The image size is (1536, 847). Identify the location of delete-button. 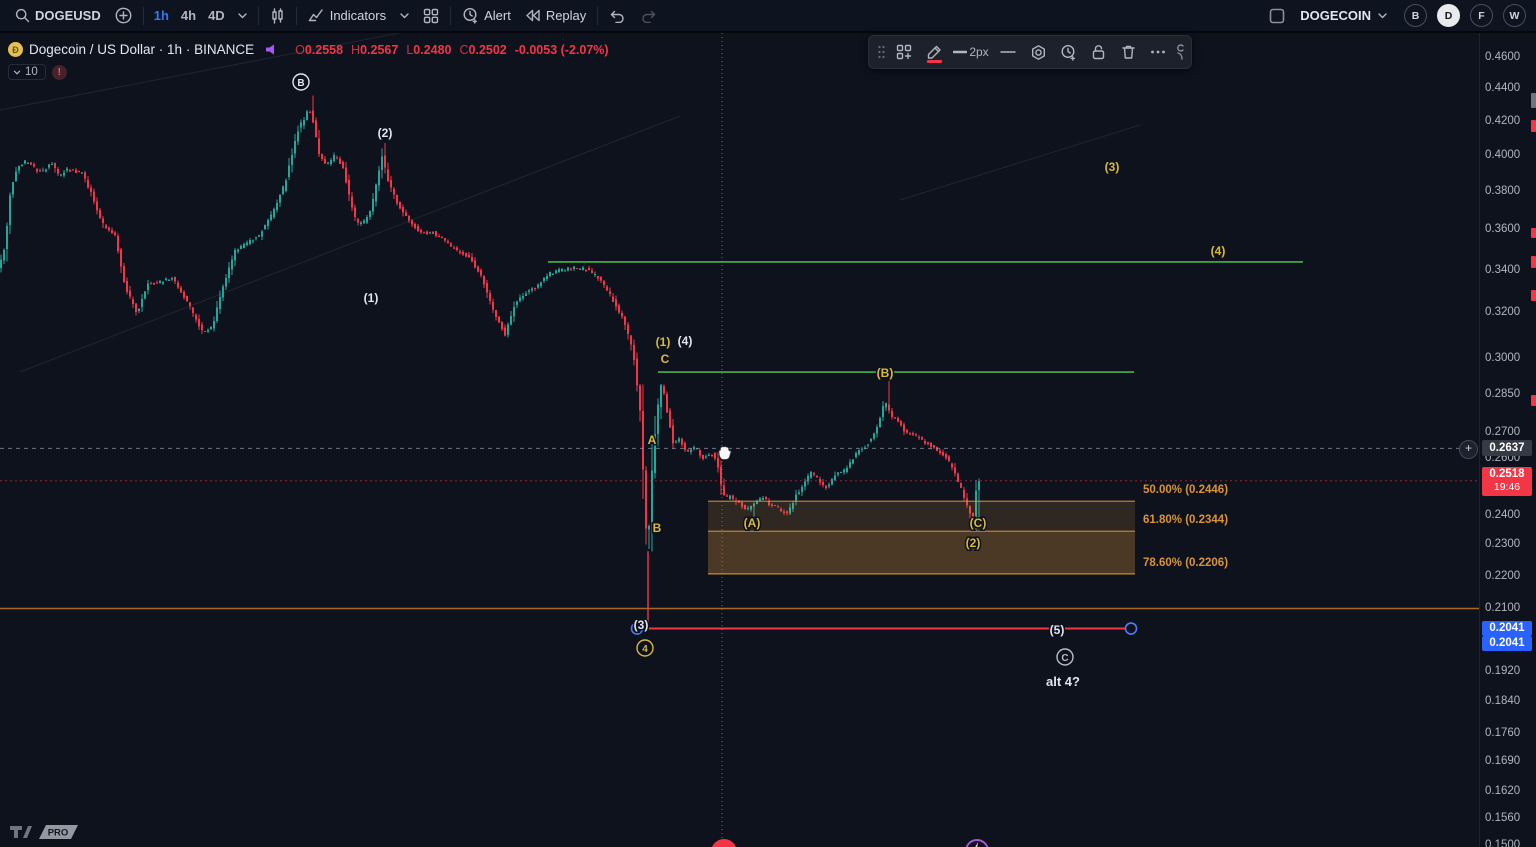
(1128, 52).